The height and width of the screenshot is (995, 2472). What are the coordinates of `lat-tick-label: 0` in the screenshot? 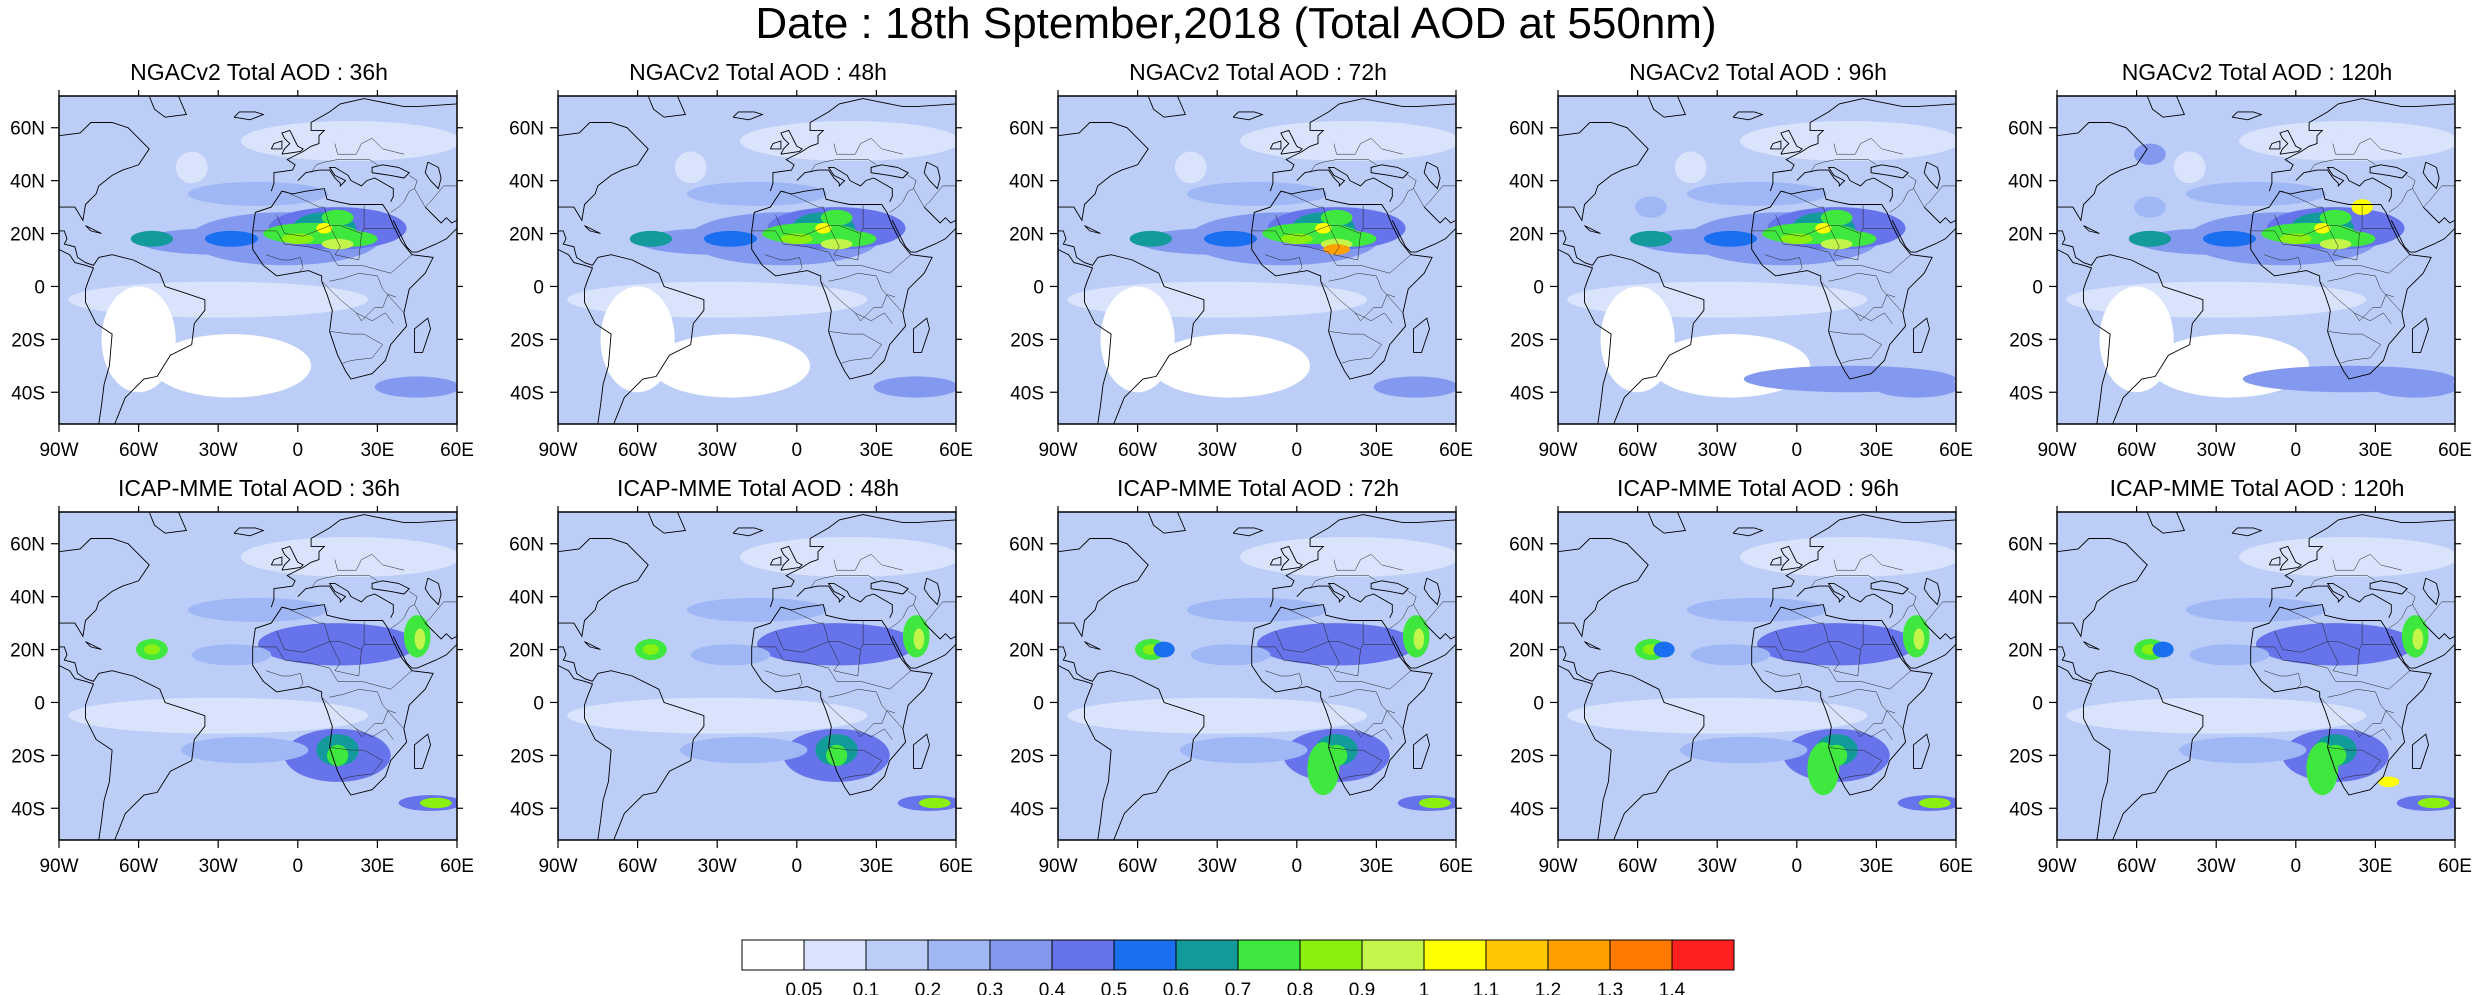 It's located at (1538, 703).